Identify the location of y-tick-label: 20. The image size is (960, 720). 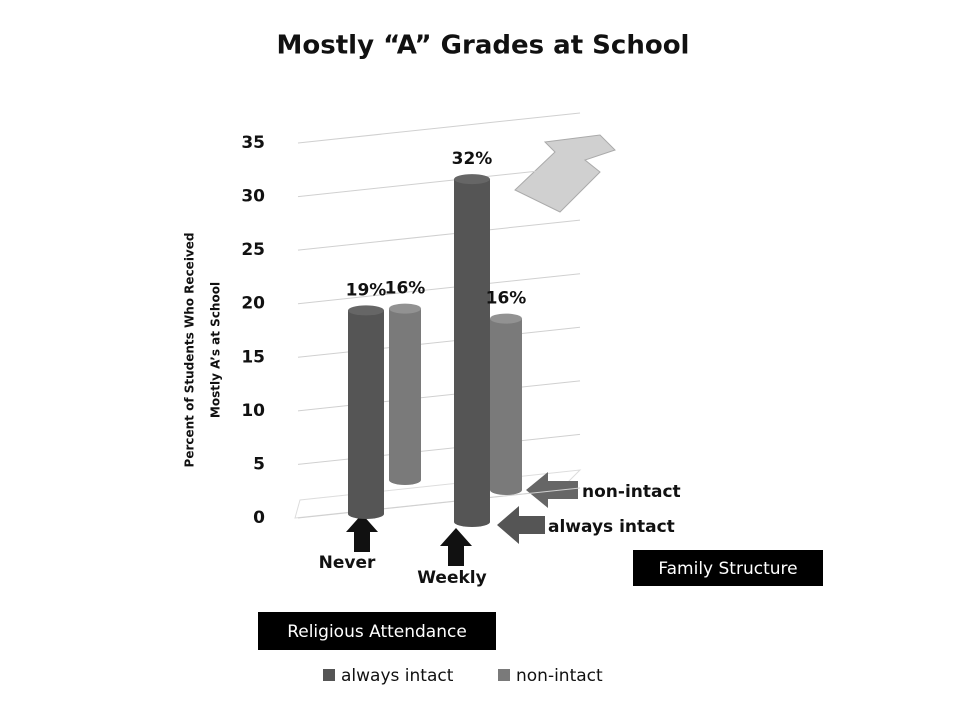
(253, 304).